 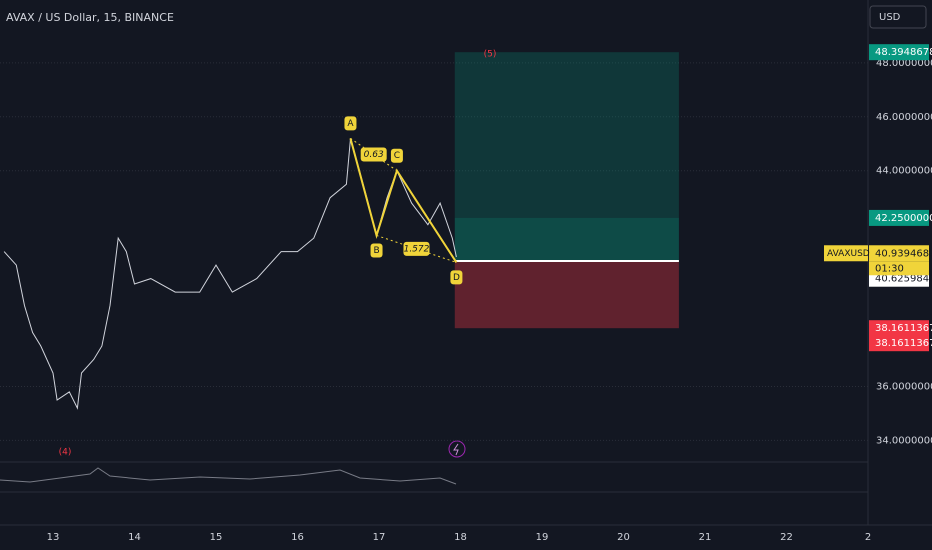 What do you see at coordinates (228, 476) in the screenshot?
I see `oscillator` at bounding box center [228, 476].